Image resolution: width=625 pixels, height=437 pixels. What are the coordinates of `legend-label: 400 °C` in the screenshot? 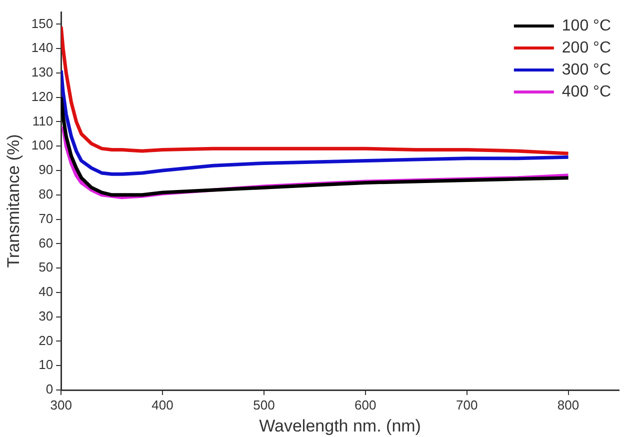 It's located at (586, 91).